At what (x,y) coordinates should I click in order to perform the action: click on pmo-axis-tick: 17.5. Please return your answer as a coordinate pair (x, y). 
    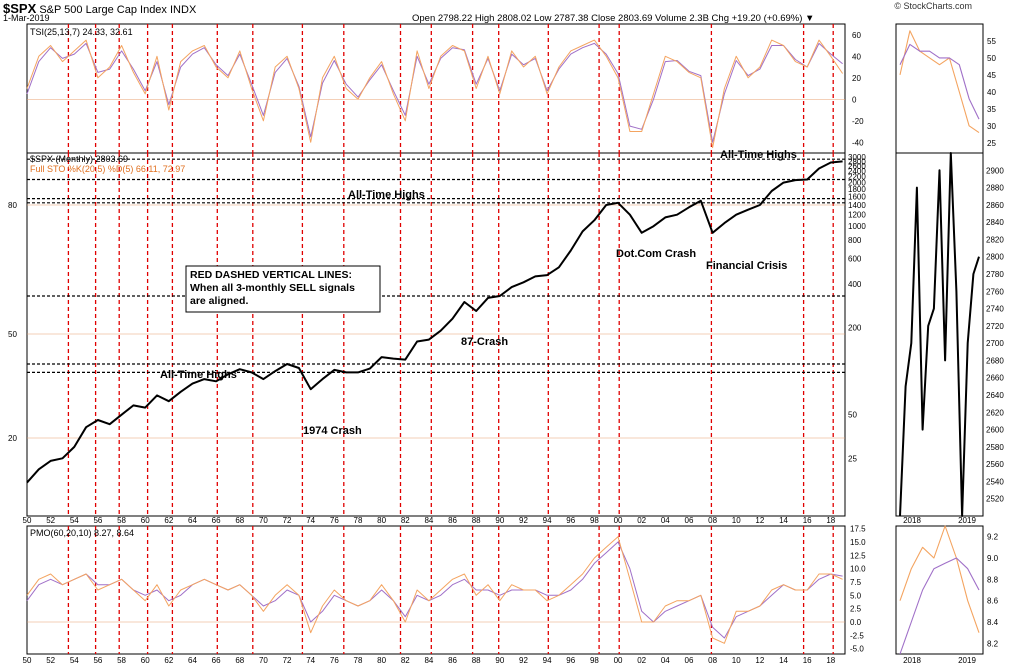
    Looking at the image, I should click on (858, 529).